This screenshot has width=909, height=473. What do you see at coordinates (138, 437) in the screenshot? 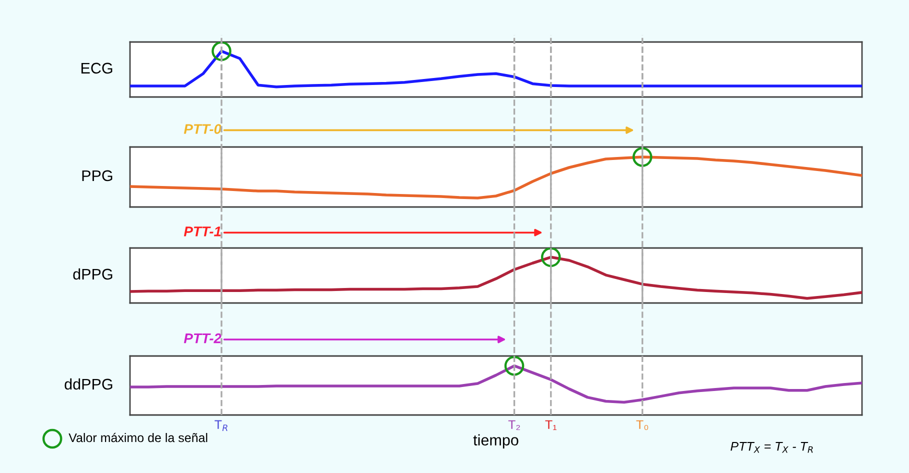
I see `legend-label: Valor máximo de la señal` at bounding box center [138, 437].